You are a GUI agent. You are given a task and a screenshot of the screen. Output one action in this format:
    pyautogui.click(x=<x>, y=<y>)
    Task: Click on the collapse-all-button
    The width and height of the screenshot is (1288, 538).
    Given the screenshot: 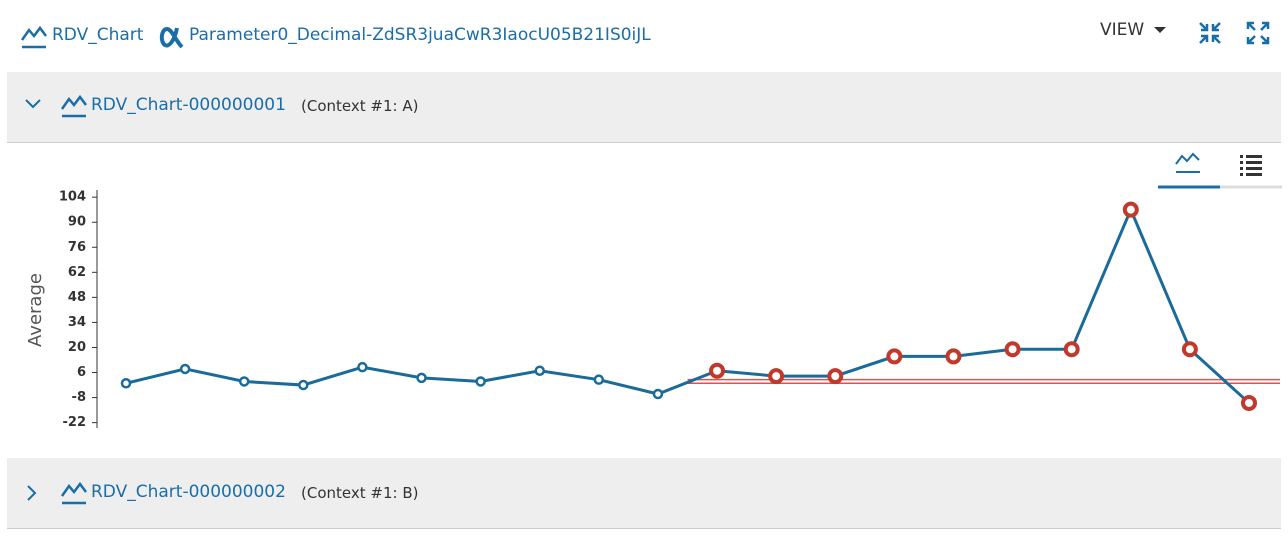 What is the action you would take?
    pyautogui.click(x=1210, y=33)
    